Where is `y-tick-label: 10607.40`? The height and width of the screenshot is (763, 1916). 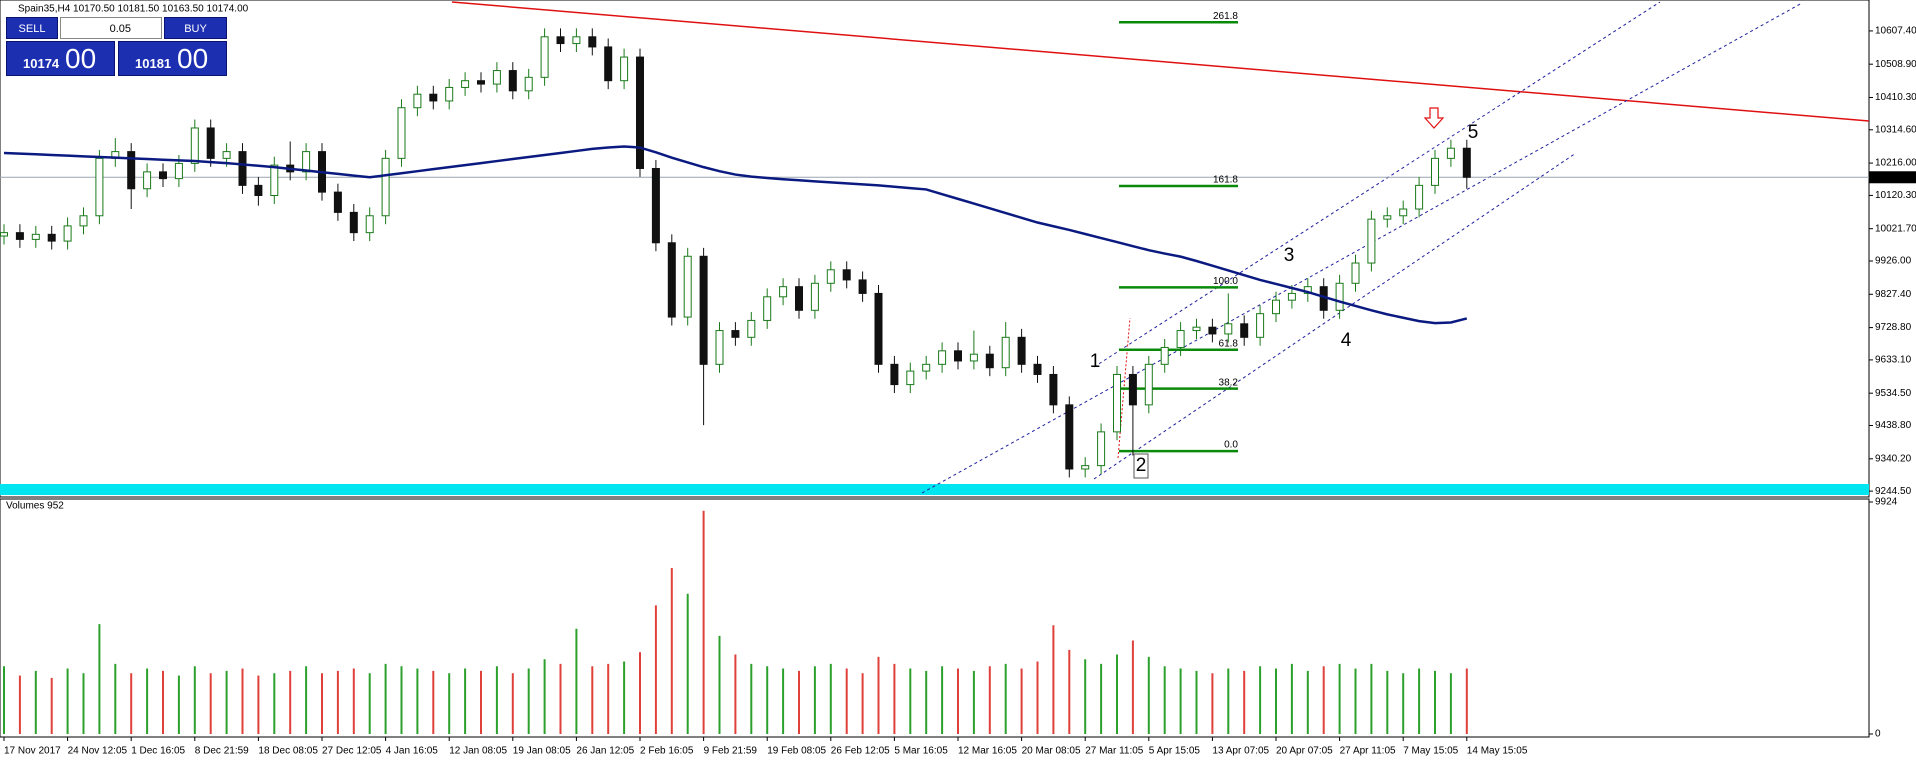
y-tick-label: 10607.40 is located at coordinates (1895, 31).